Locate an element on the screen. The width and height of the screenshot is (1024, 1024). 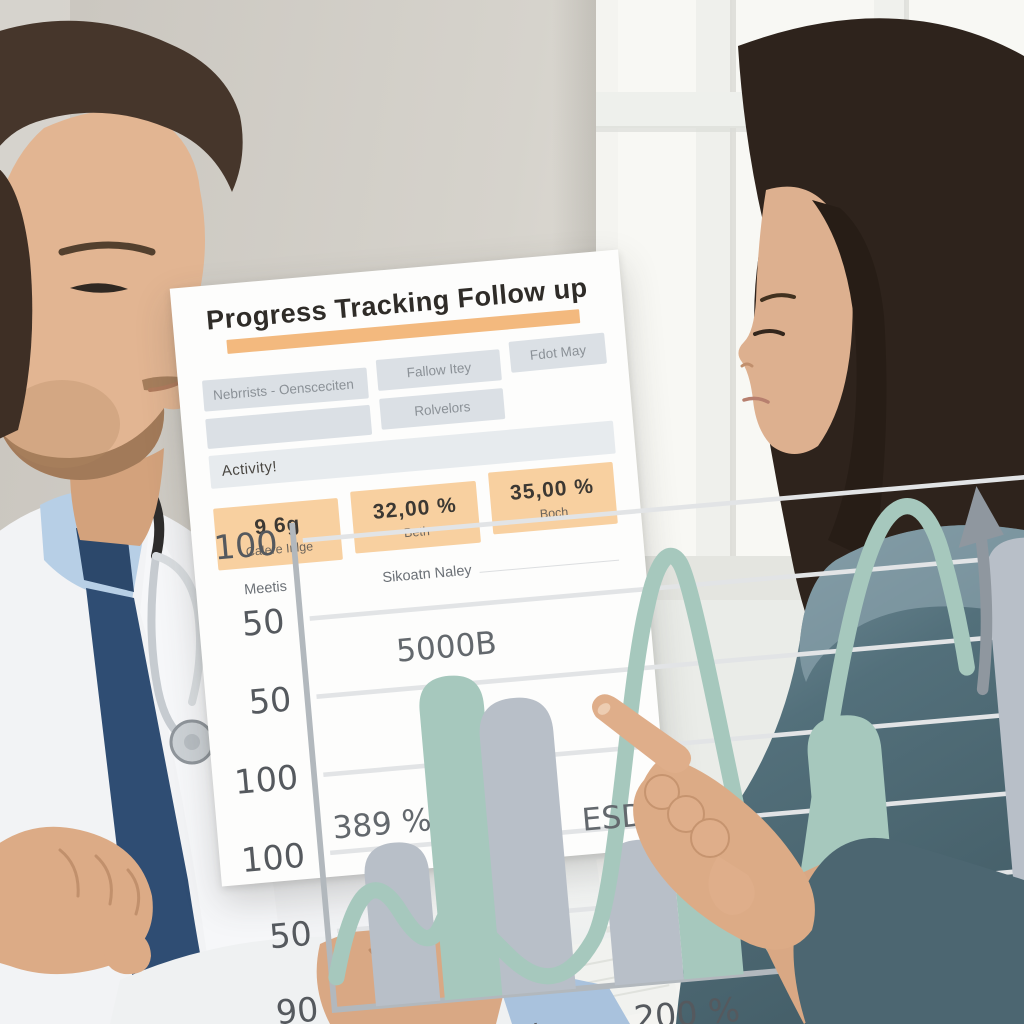
svg-text: 90 is located at coordinates (297, 1007).